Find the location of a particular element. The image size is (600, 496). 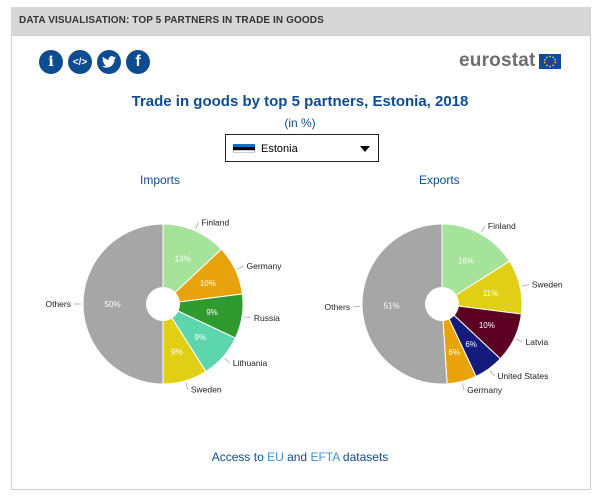

eu-flag-icon is located at coordinates (549, 61).